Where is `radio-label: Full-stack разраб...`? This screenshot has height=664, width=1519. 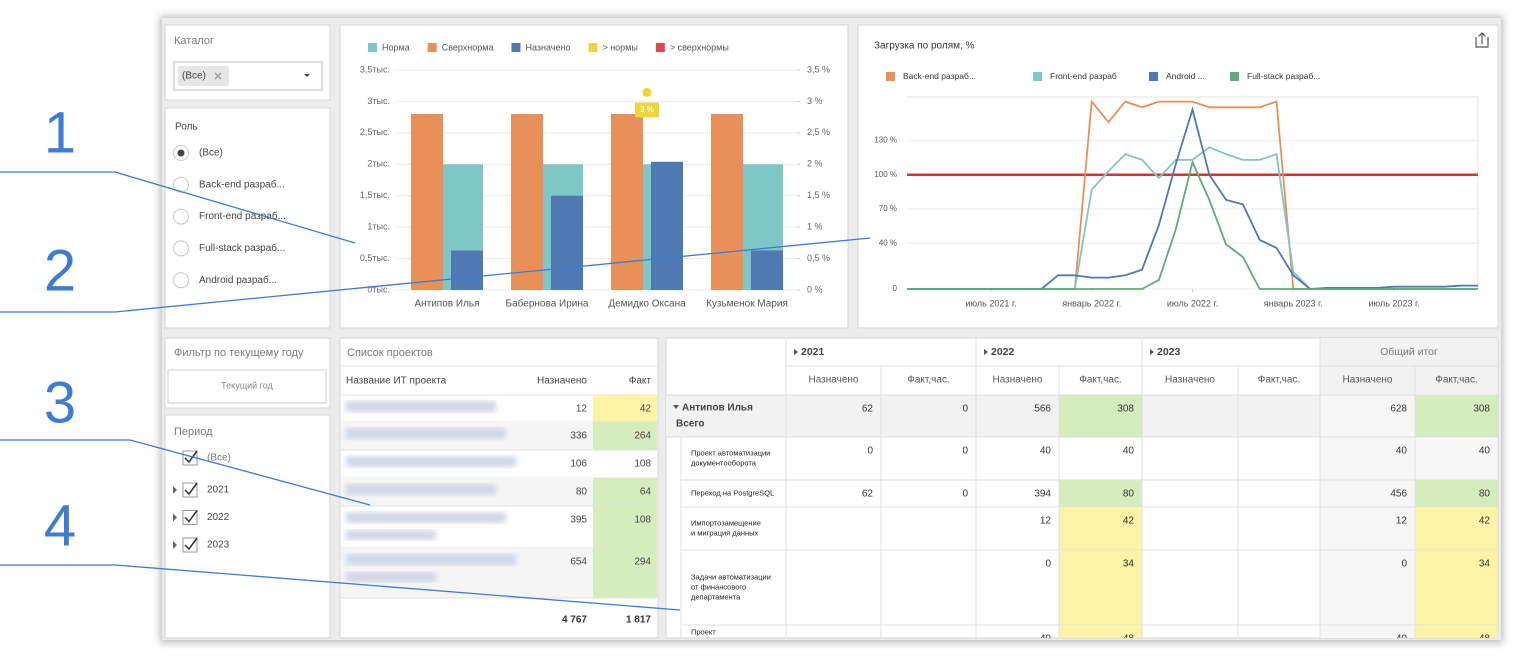
radio-label: Full-stack разраб... is located at coordinates (242, 248).